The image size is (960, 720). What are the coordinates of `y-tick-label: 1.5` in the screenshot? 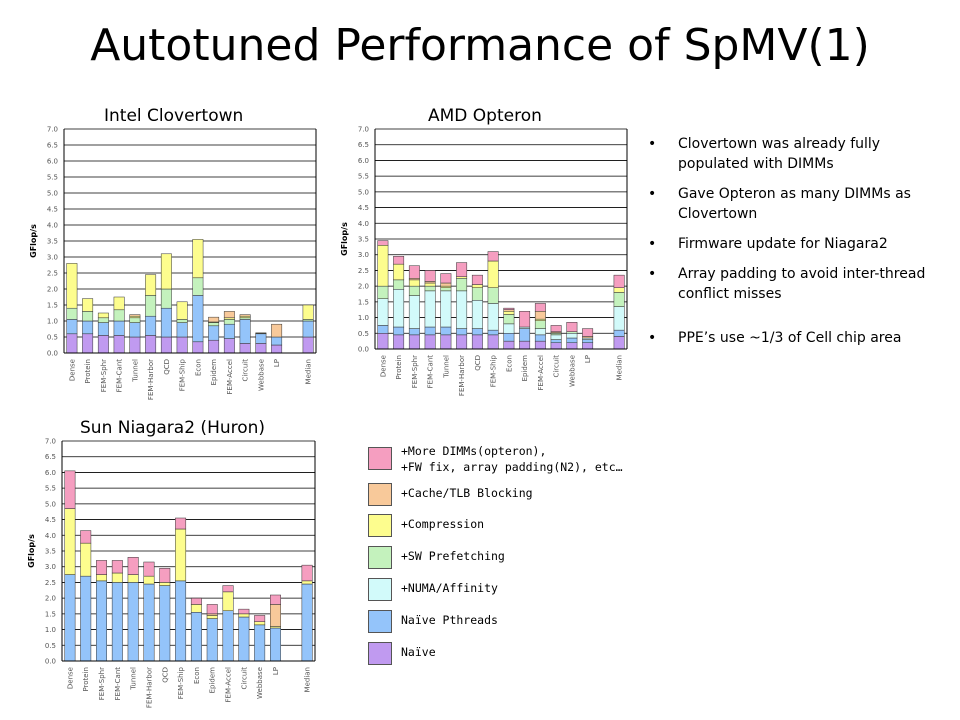 It's located at (363, 302).